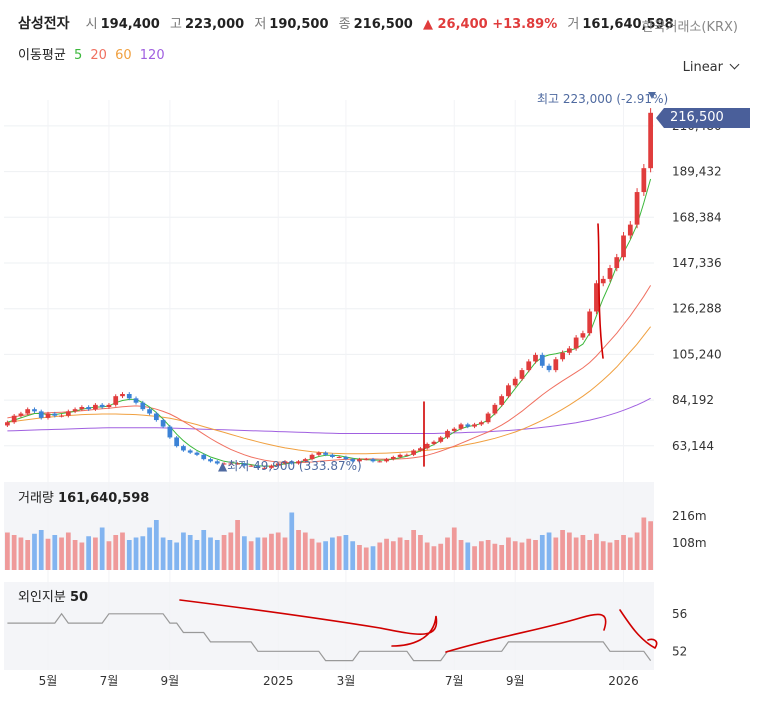  I want to click on price-y-tick-label: 168,384, so click(697, 217).